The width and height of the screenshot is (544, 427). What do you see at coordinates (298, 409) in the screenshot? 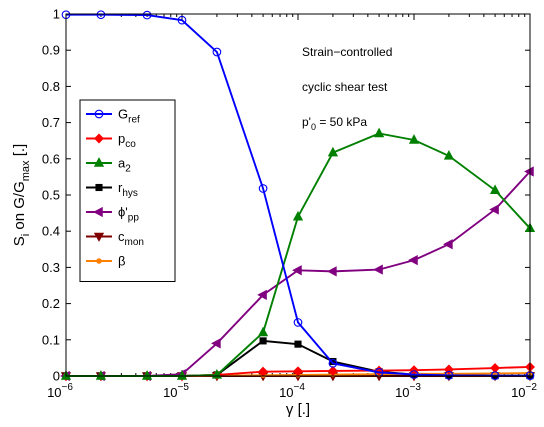
I see `x-axis-label: γ [.]` at bounding box center [298, 409].